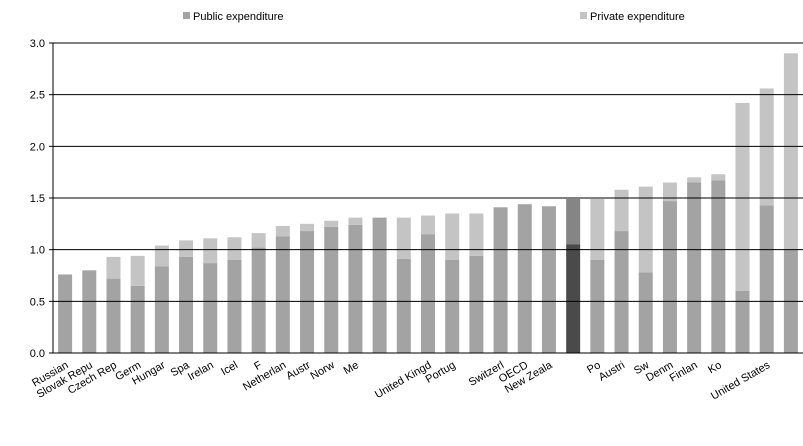 The height and width of the screenshot is (446, 803). I want to click on y-tick-label: 1.0, so click(37, 251).